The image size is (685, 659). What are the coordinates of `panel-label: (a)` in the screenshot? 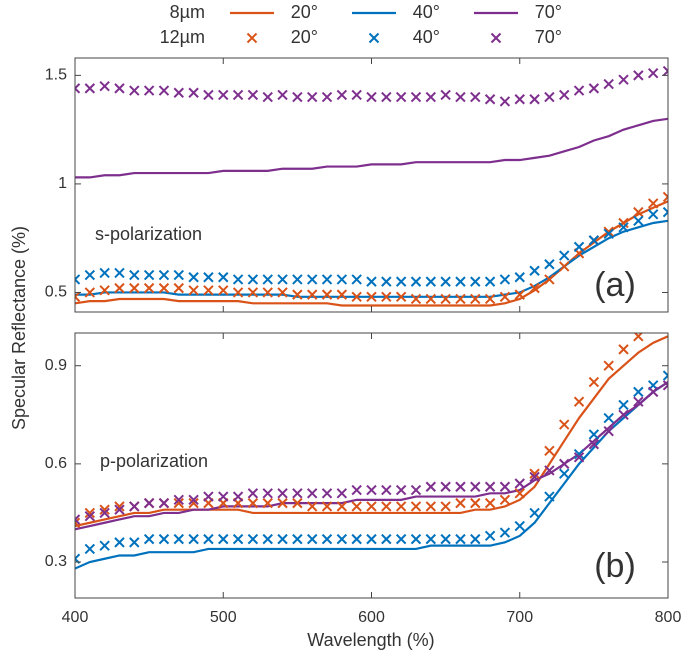 It's located at (615, 285).